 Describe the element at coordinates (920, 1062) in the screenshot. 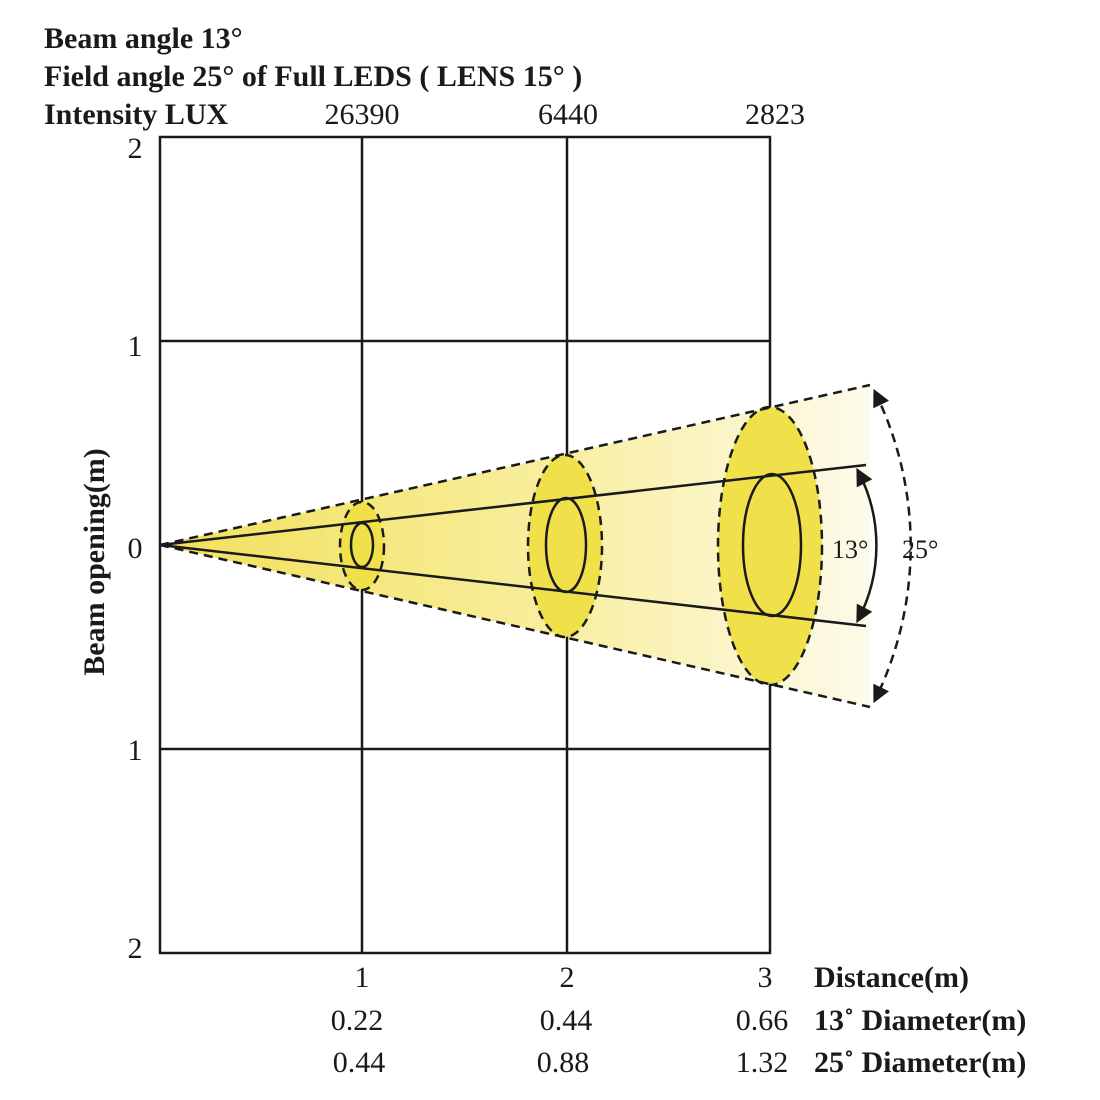

I see `field-diameter-label: 25˚ Diameter(m)` at that location.